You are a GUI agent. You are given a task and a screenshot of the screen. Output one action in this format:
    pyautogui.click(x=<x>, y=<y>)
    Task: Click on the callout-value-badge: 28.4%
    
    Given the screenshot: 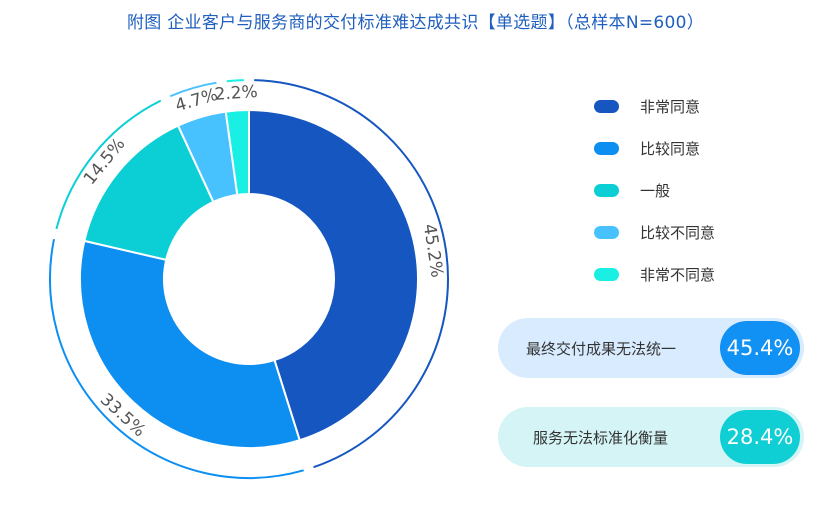 What is the action you would take?
    pyautogui.click(x=760, y=437)
    